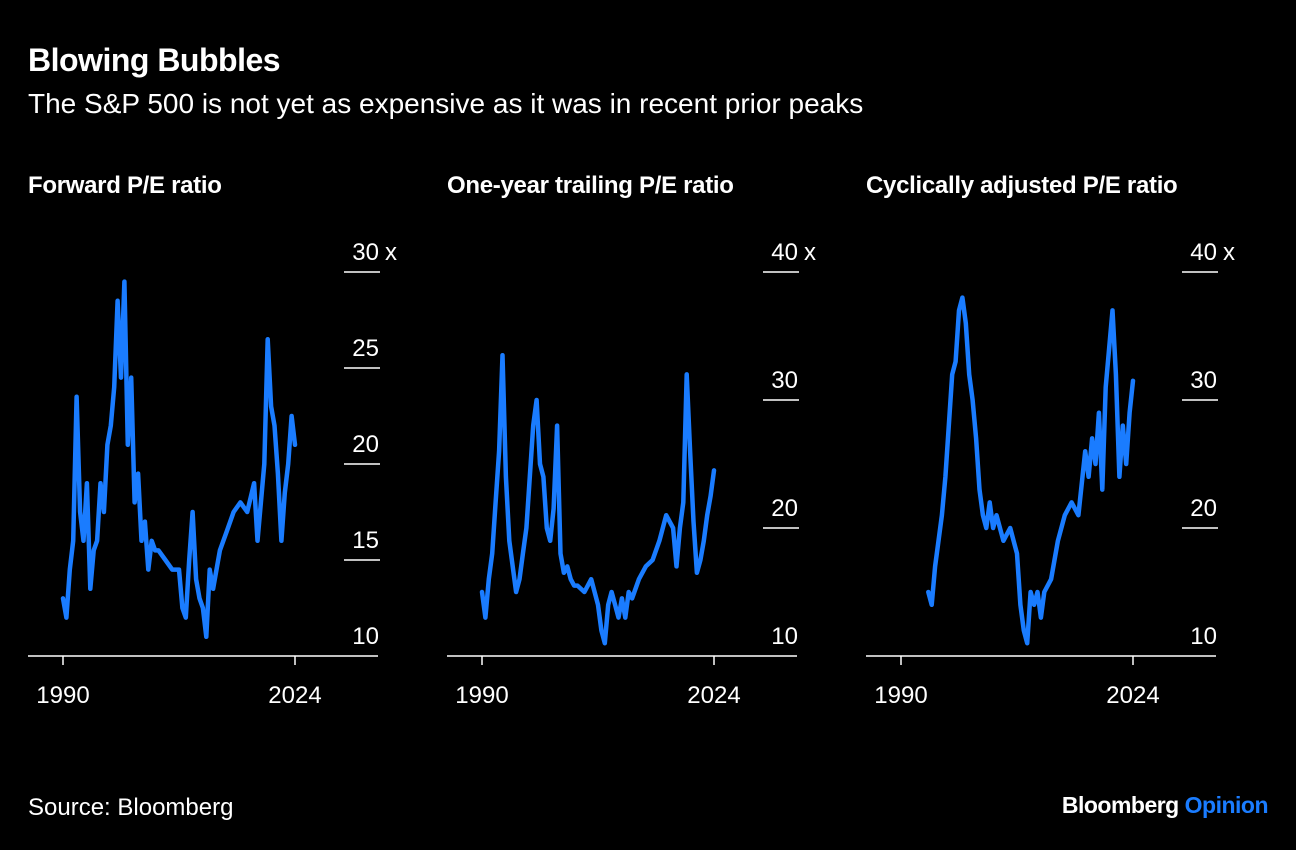  What do you see at coordinates (131, 807) in the screenshot?
I see `source-note: Source: Bloomberg` at bounding box center [131, 807].